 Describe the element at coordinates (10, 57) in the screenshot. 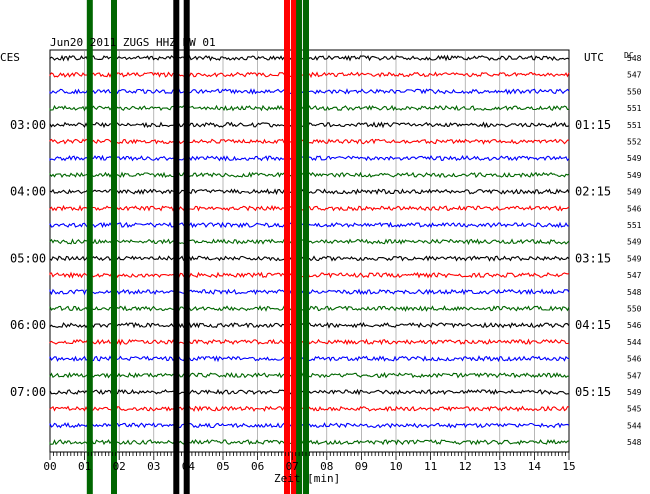

I see `left-timezone-label: CES` at that location.